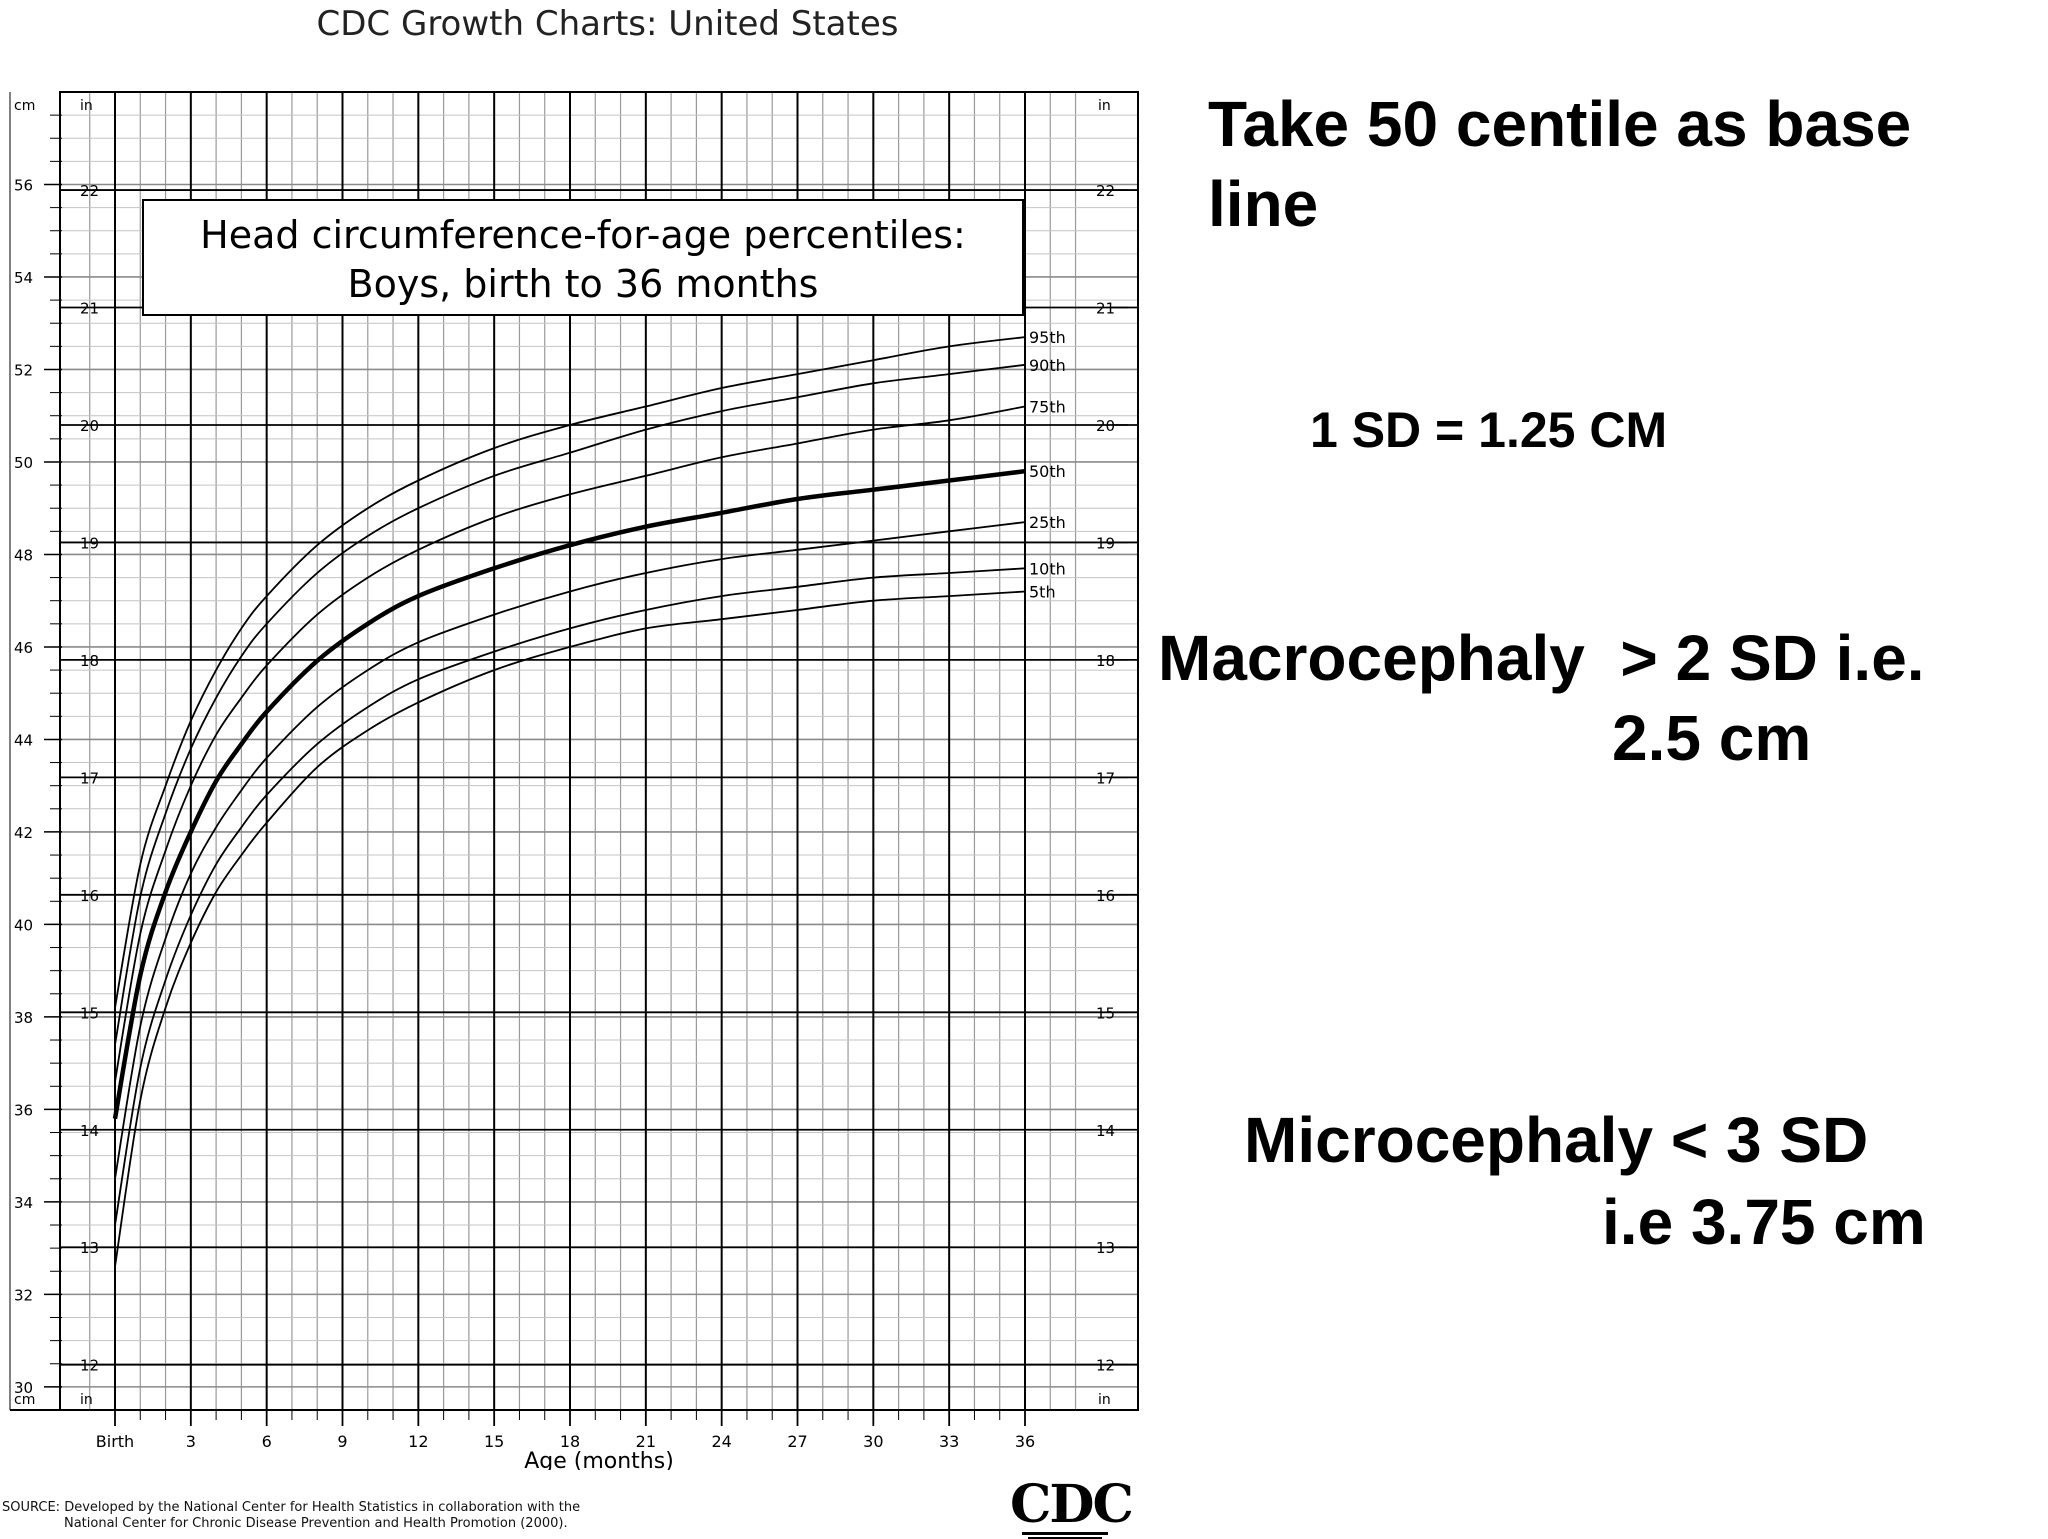 The width and height of the screenshot is (2048, 1539). Describe the element at coordinates (1047, 471) in the screenshot. I see `series-label-50th: 50th` at that location.